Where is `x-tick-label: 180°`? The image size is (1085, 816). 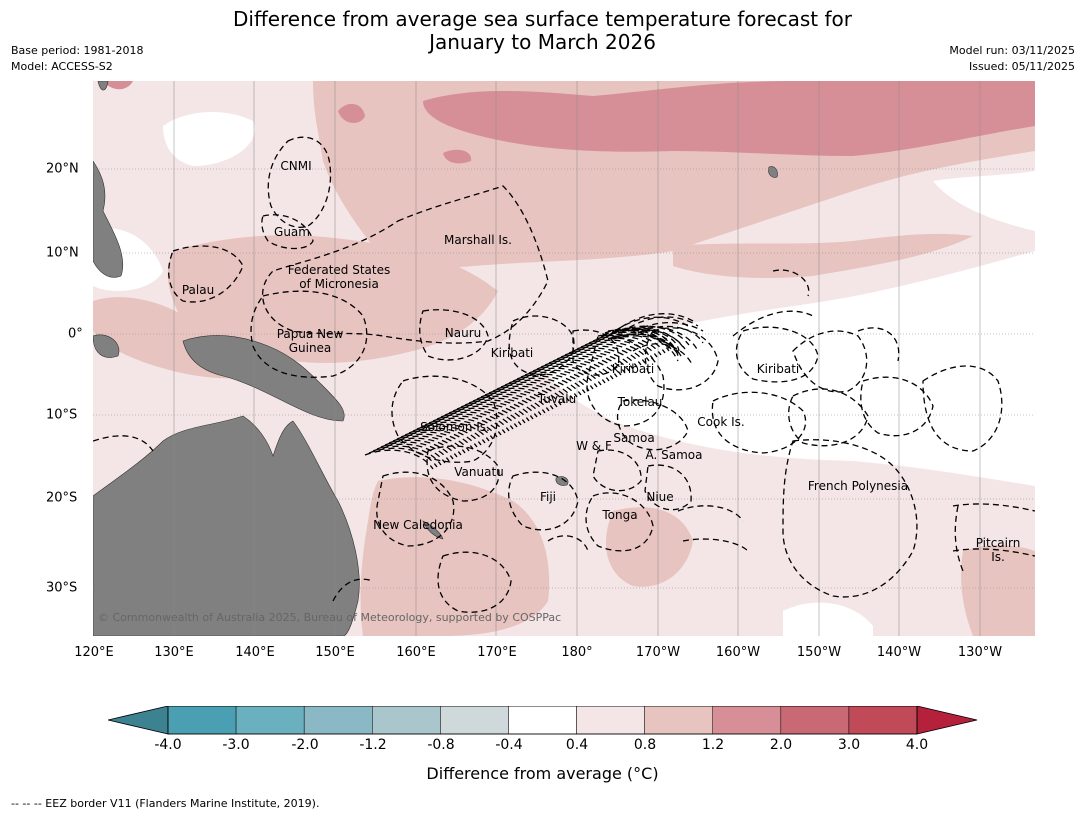 x-tick-label: 180° is located at coordinates (577, 652).